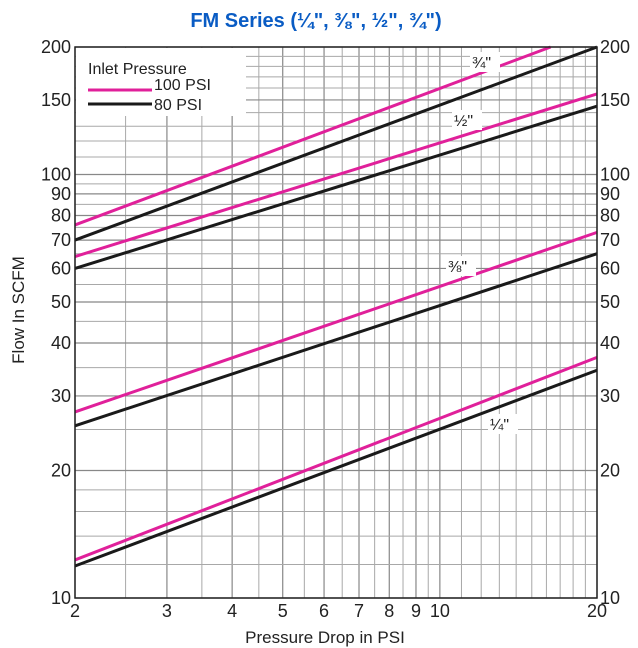 The image size is (638, 648). Describe the element at coordinates (597, 611) in the screenshot. I see `x-tick-label: 20` at that location.